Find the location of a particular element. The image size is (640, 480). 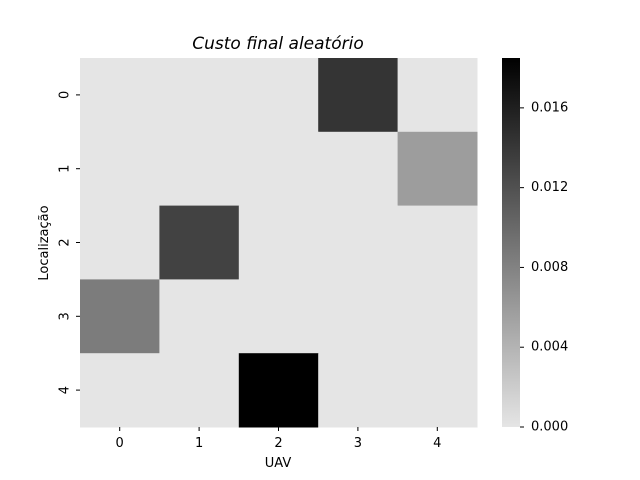

colorbar-tick-label: 0.004 is located at coordinates (549, 347).